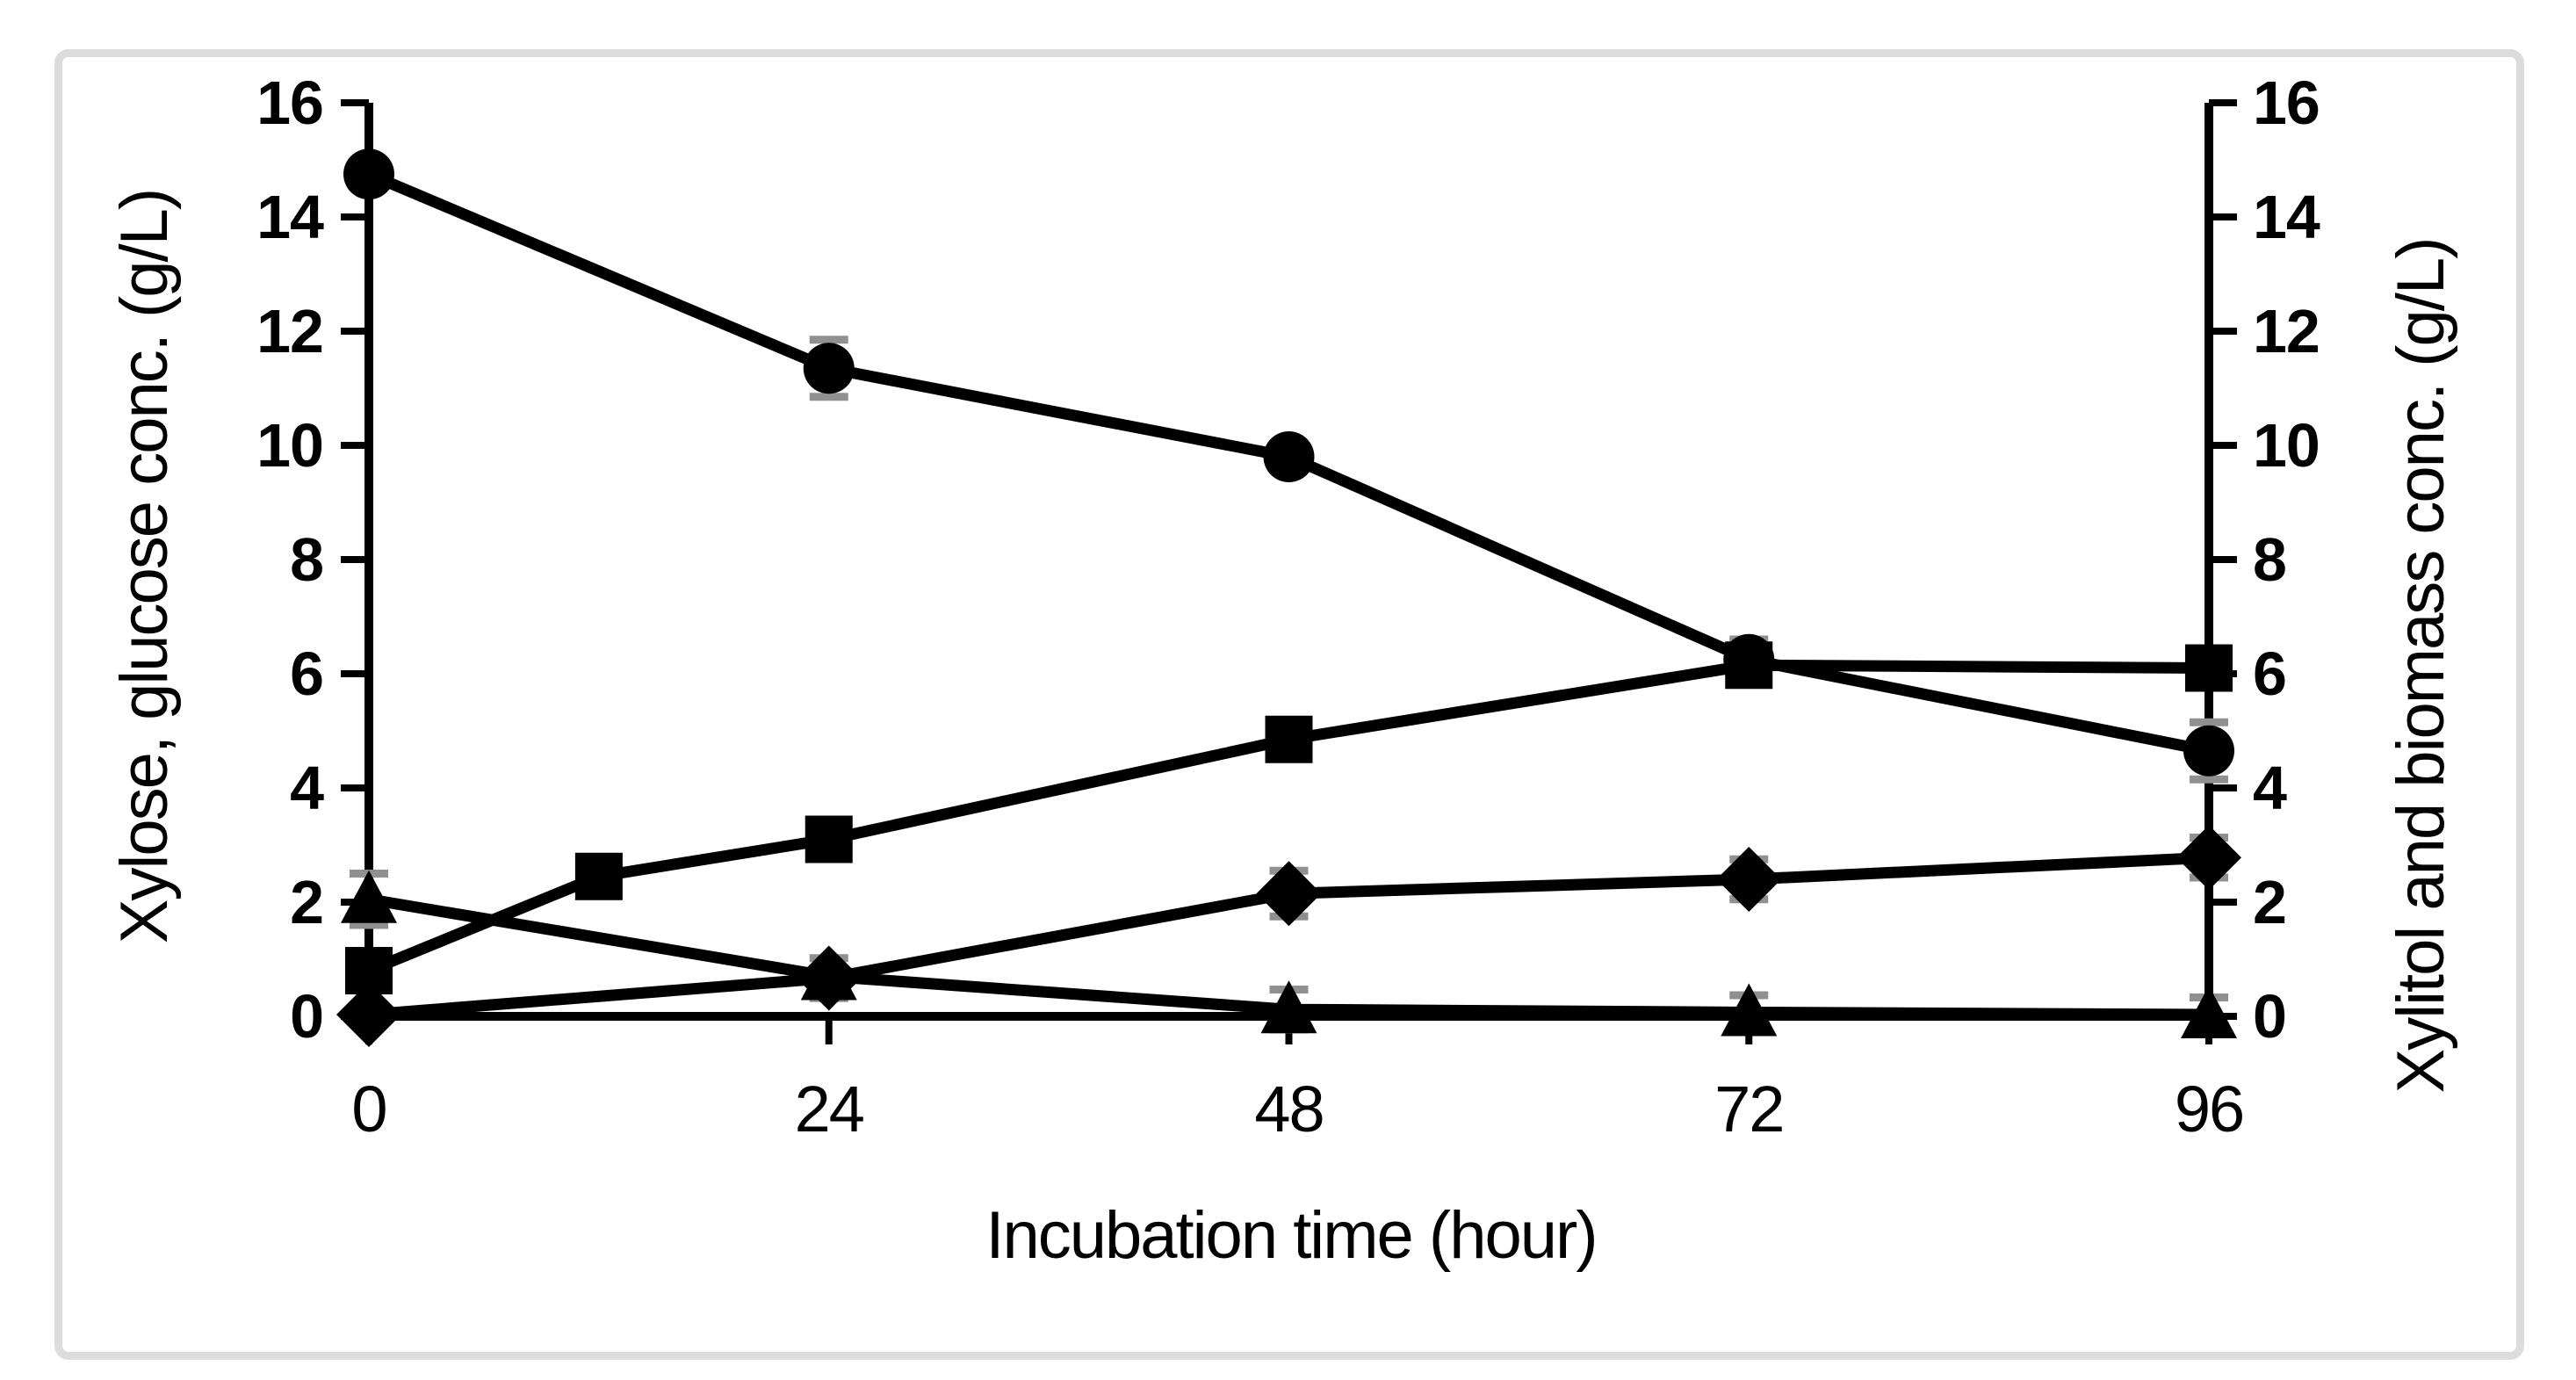 This screenshot has height=1380, width=2576. Describe the element at coordinates (2421, 666) in the screenshot. I see `right-axis-title: Xylitol and biomass conc. (g/L)` at that location.